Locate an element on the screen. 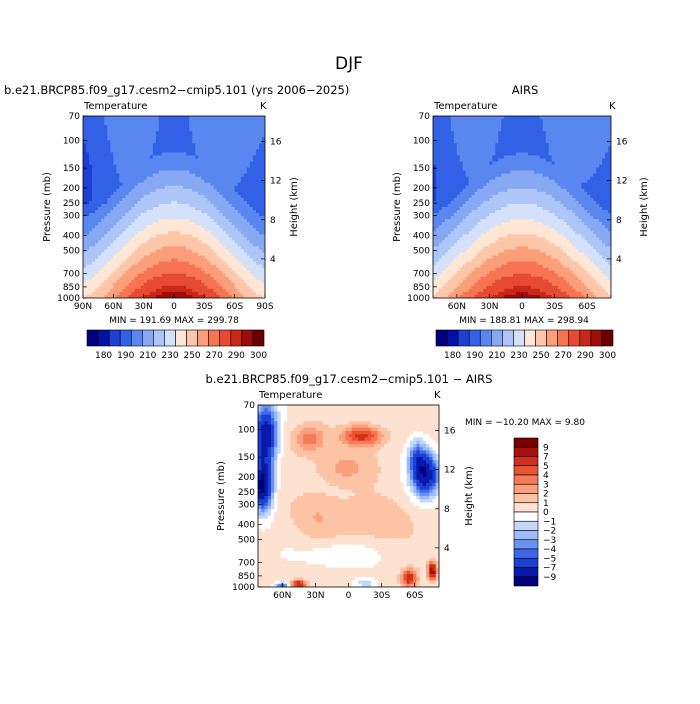  panel-obs-title: AIRS is located at coordinates (525, 90).